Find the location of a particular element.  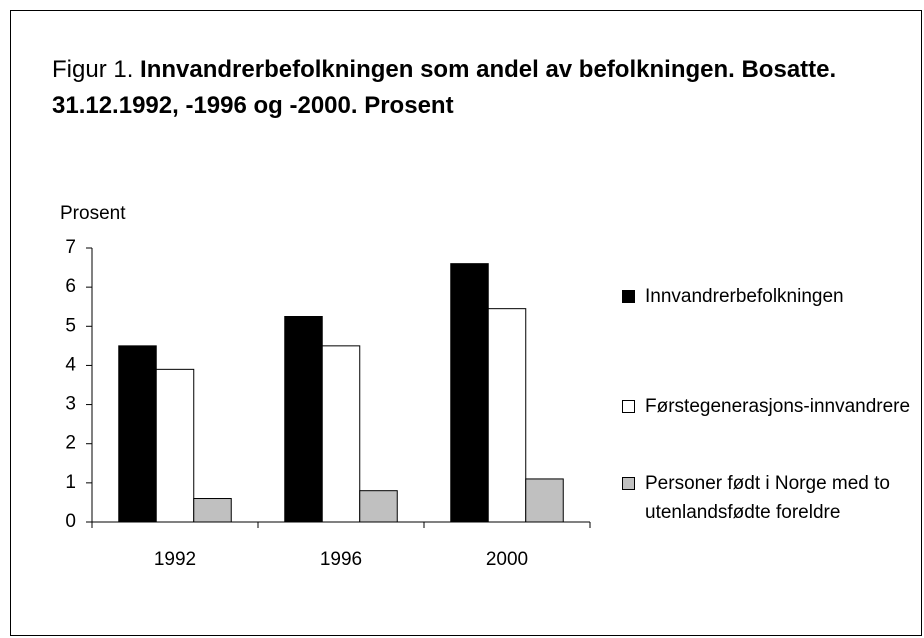

y-tick-label: 2 is located at coordinates (70, 443).